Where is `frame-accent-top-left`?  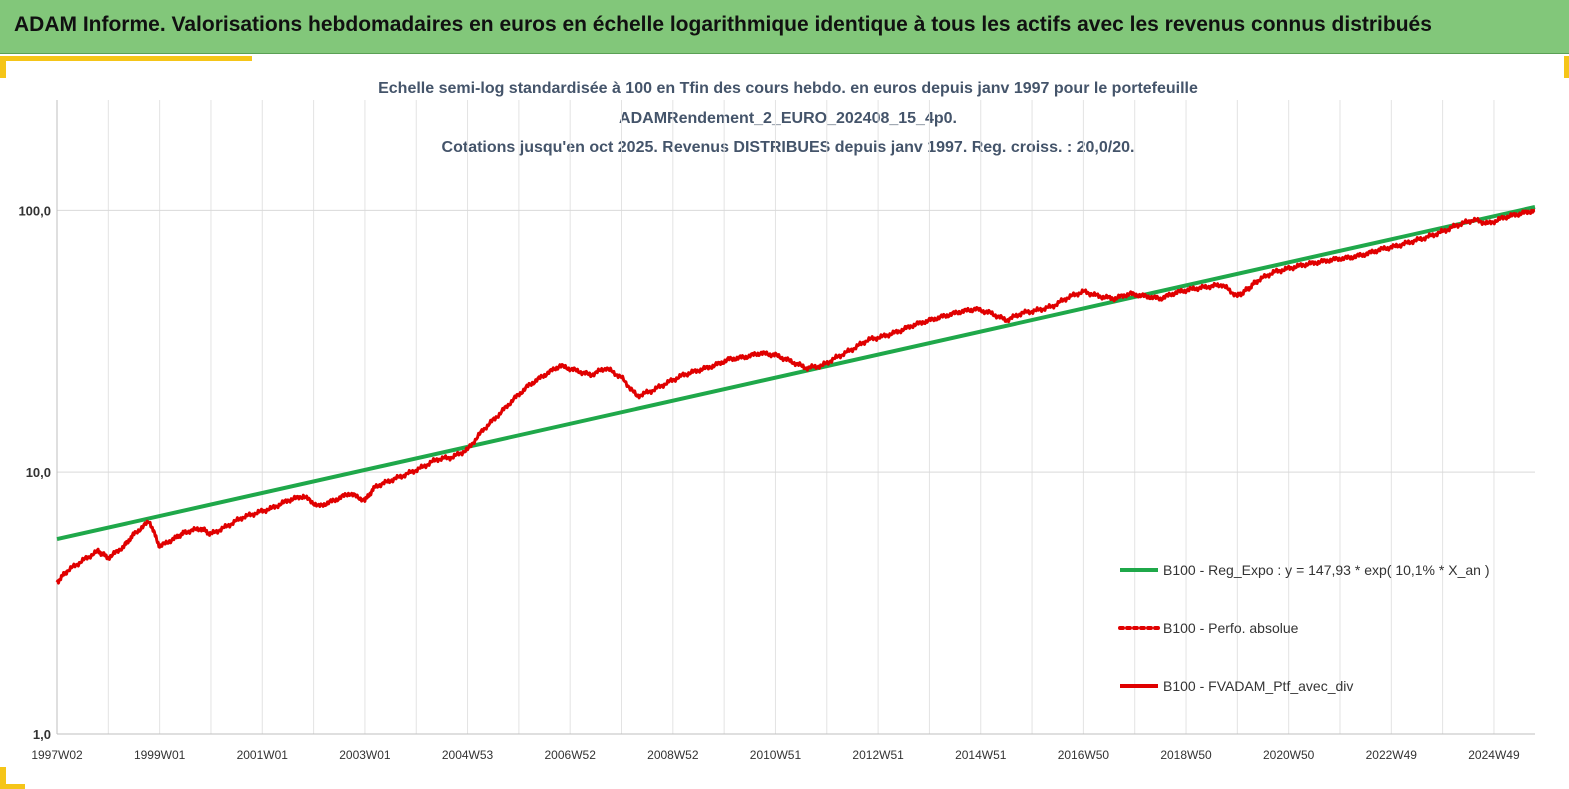 frame-accent-top-left is located at coordinates (3, 67).